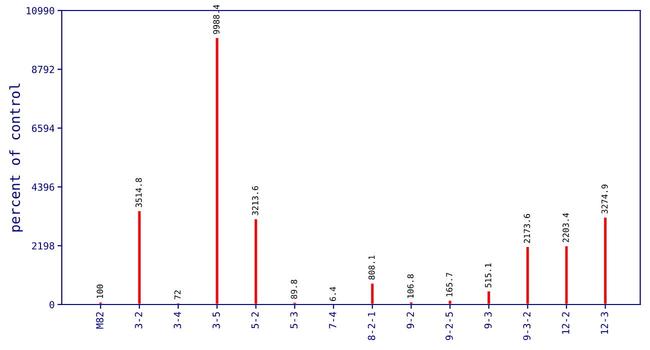 Image resolution: width=650 pixels, height=350 pixels. I want to click on y-tick-label: 8792, so click(43, 70).